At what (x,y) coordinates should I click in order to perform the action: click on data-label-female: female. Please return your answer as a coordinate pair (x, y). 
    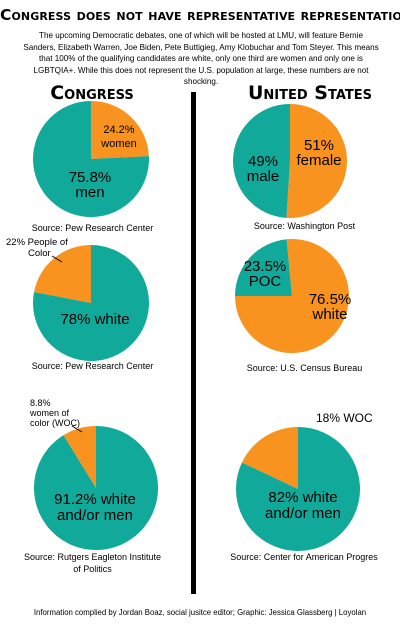
    Looking at the image, I should click on (319, 160).